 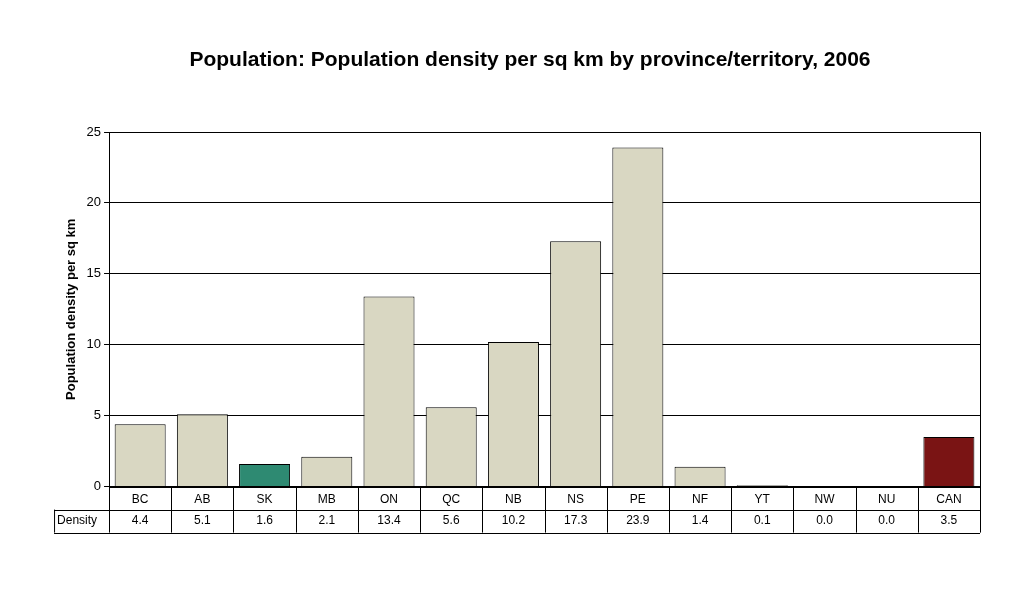 I want to click on x-tick-label: PE, so click(x=637, y=499).